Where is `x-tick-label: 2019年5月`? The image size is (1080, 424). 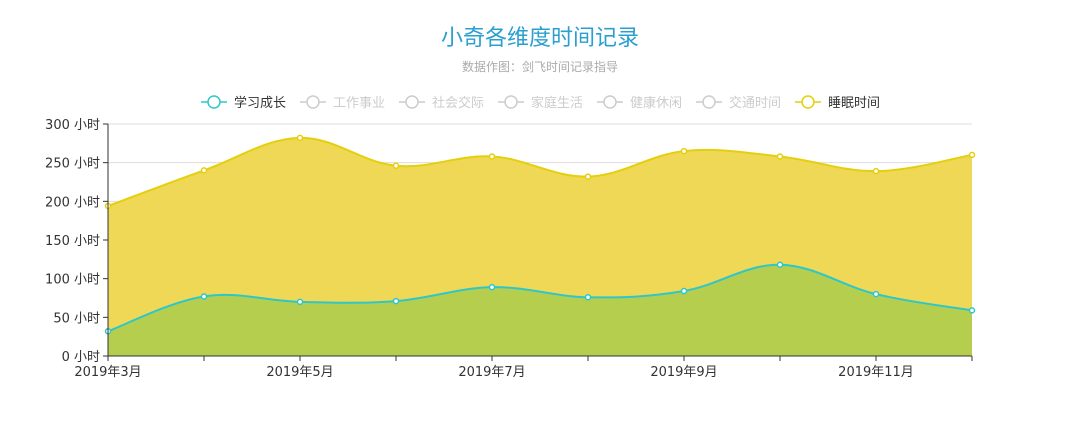 x-tick-label: 2019年5月 is located at coordinates (299, 372).